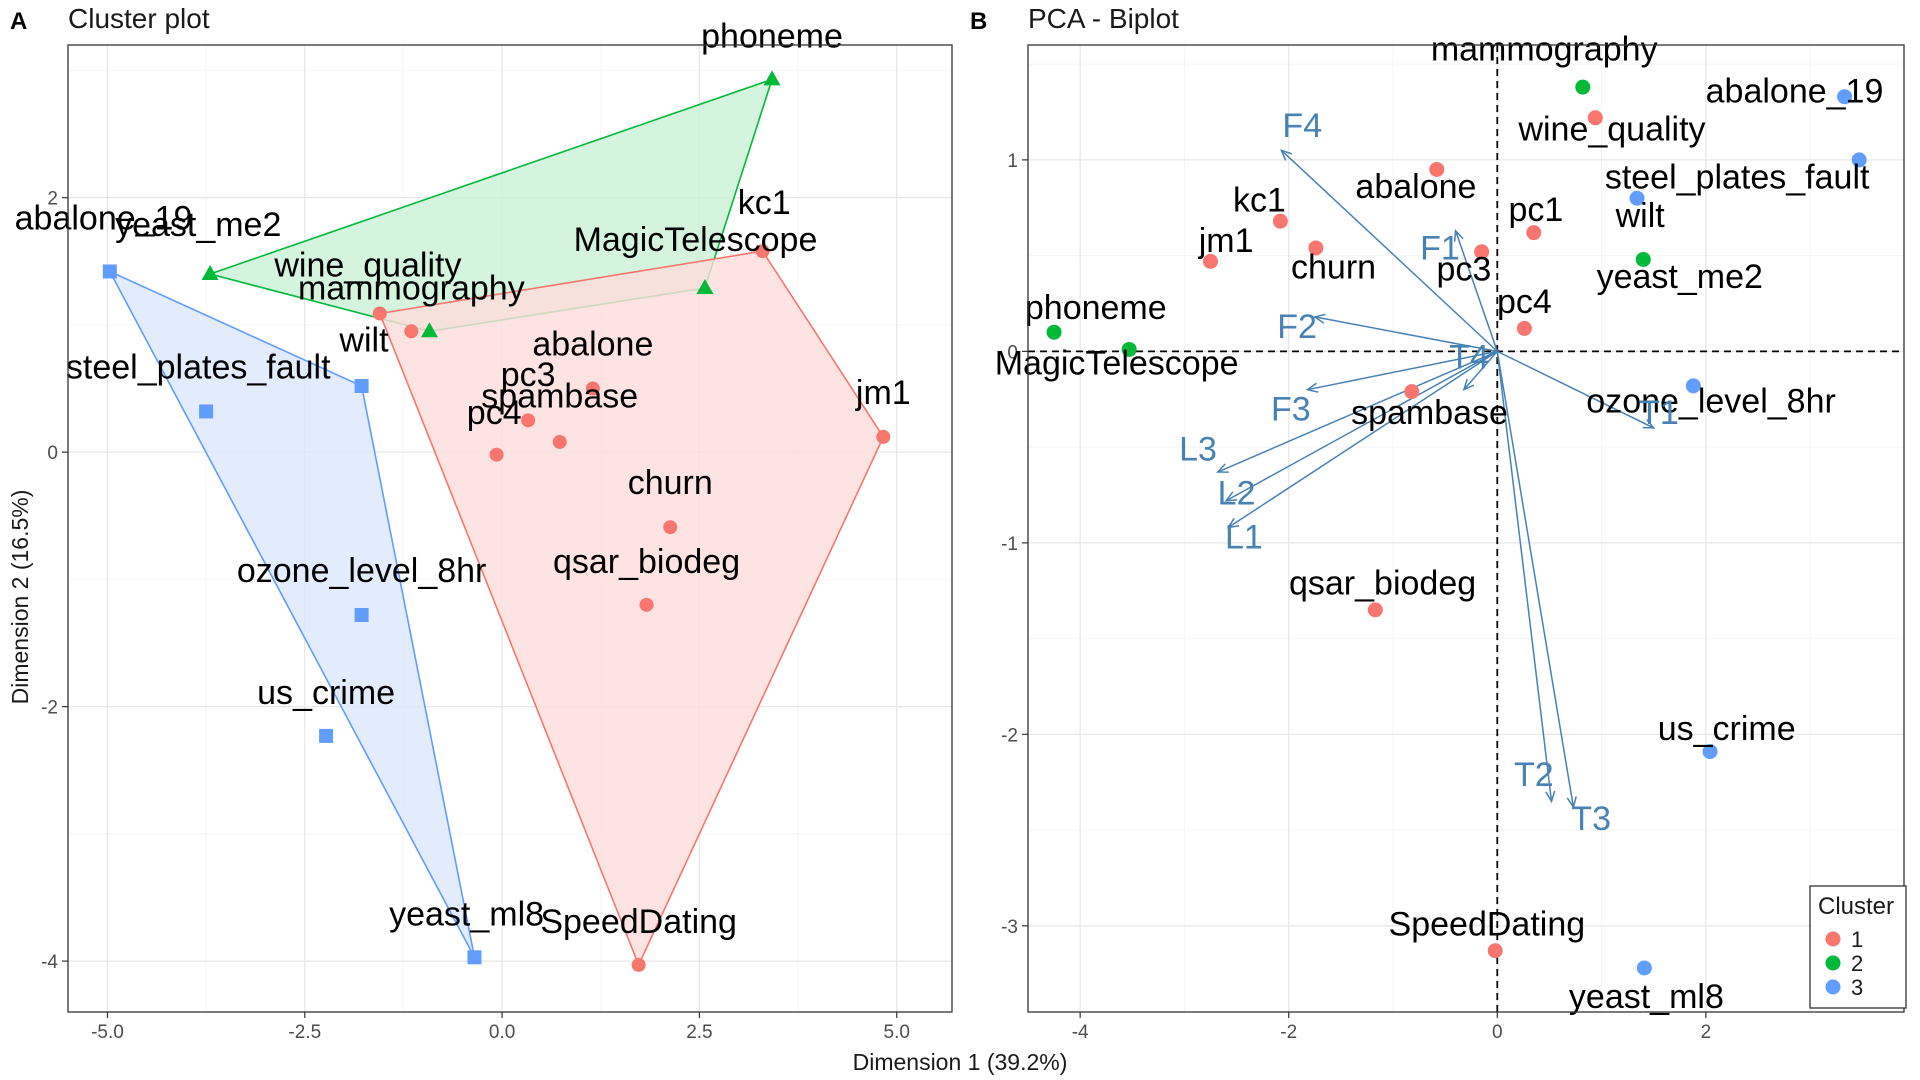  What do you see at coordinates (1859, 160) in the screenshot?
I see `point-b-steel-plates-fault` at bounding box center [1859, 160].